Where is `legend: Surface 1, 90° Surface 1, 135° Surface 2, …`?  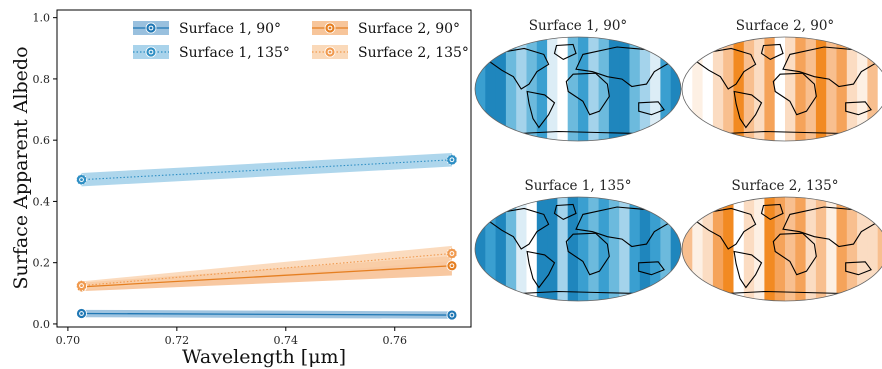
legend: Surface 1, 90° Surface 1, 135° Surface 2, … is located at coordinates (301, 41).